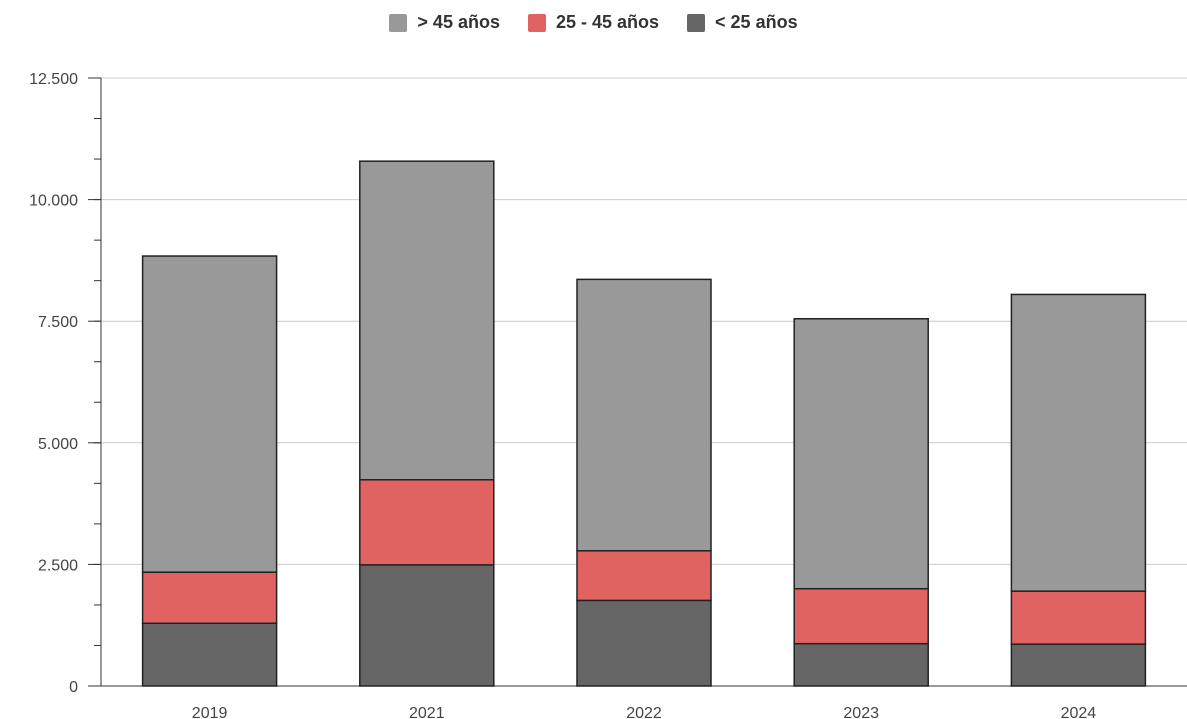 The width and height of the screenshot is (1187, 719). I want to click on y-tick-label: 0, so click(73, 687).